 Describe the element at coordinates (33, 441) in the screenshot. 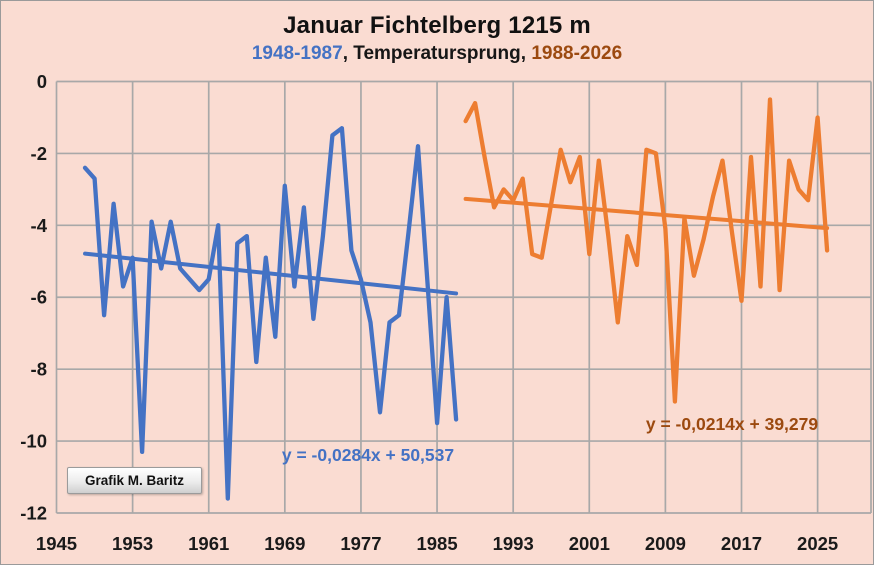

I see `y-axis-tick-label: -10` at that location.